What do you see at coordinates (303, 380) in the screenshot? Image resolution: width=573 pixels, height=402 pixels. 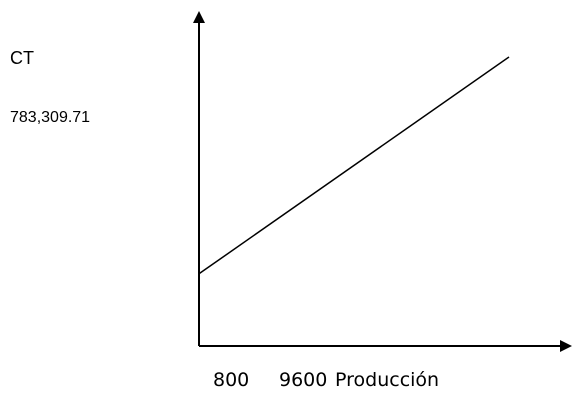 I see `x-tick-label: 9600` at bounding box center [303, 380].